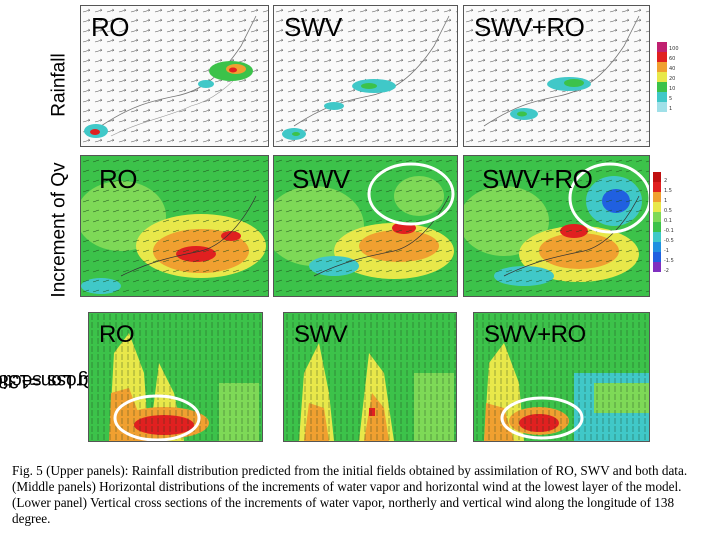 Image resolution: width=706 pixels, height=535 pixels. I want to click on qv-legend-tick: 1.5, so click(668, 191).